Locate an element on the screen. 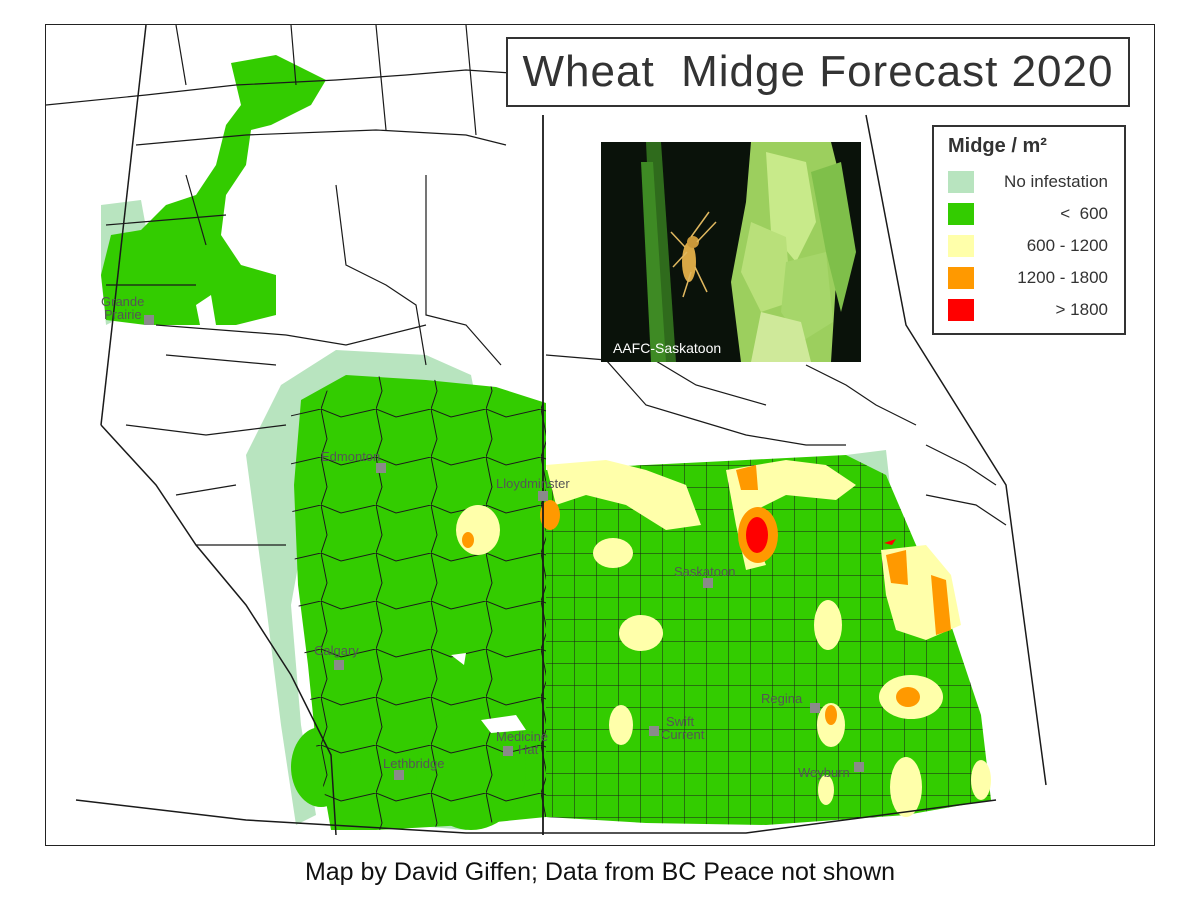 Image resolution: width=1200 pixels, height=900 pixels. city-marker-swift-current is located at coordinates (654, 731).